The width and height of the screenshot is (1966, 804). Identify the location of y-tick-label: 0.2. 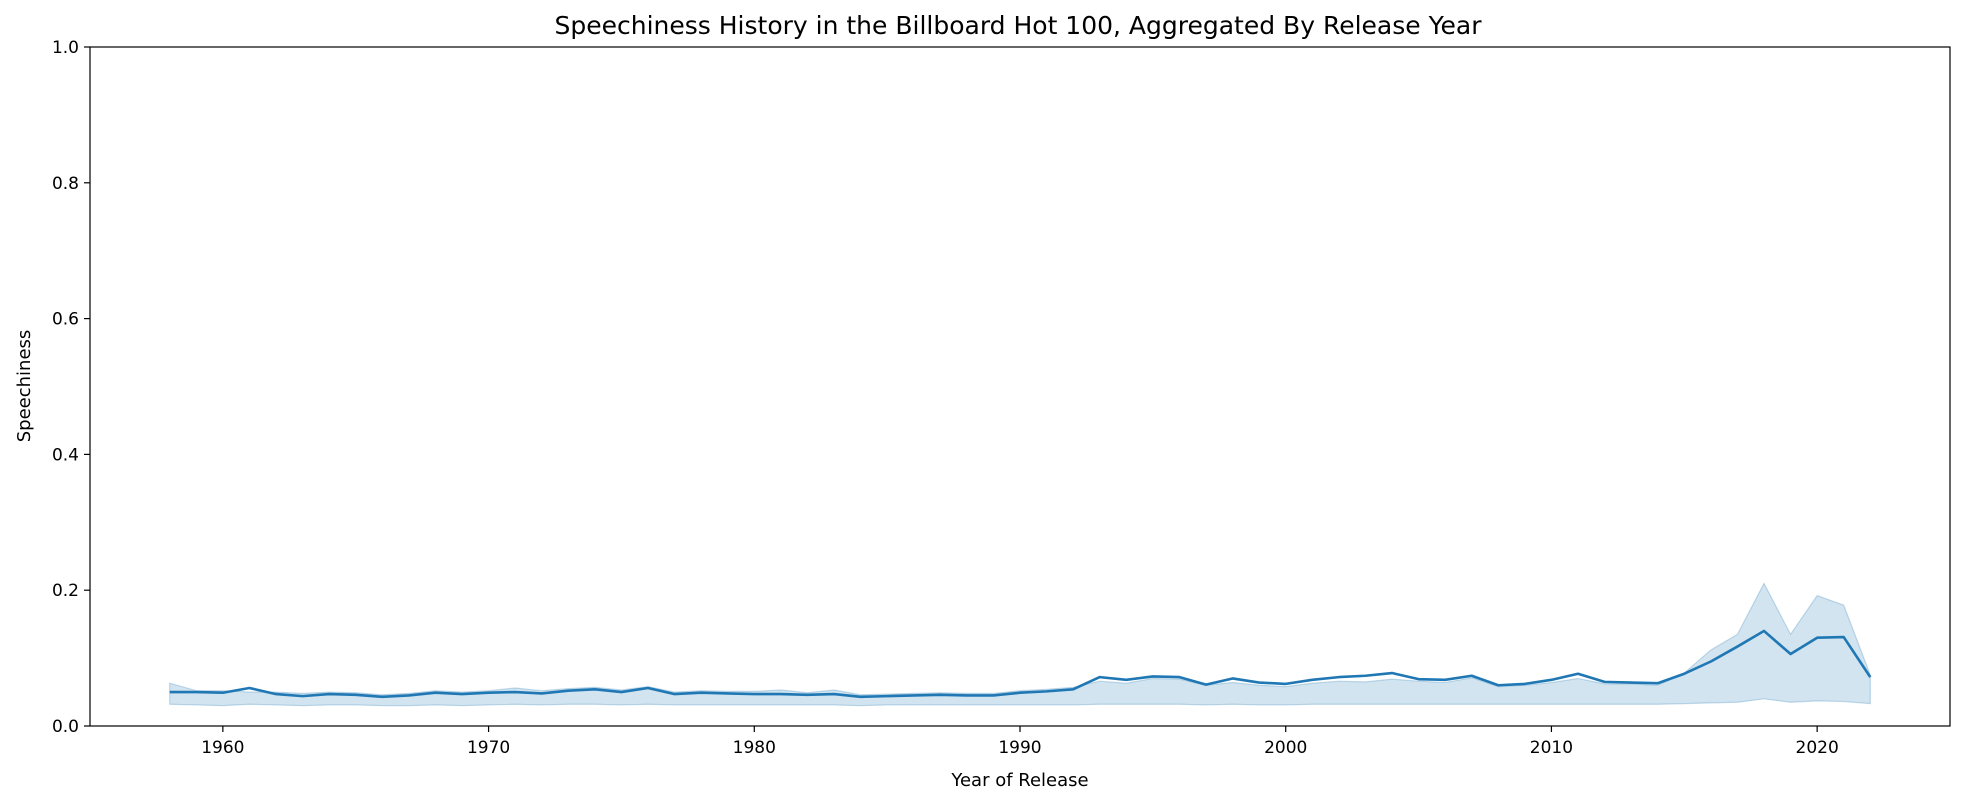
(65, 591).